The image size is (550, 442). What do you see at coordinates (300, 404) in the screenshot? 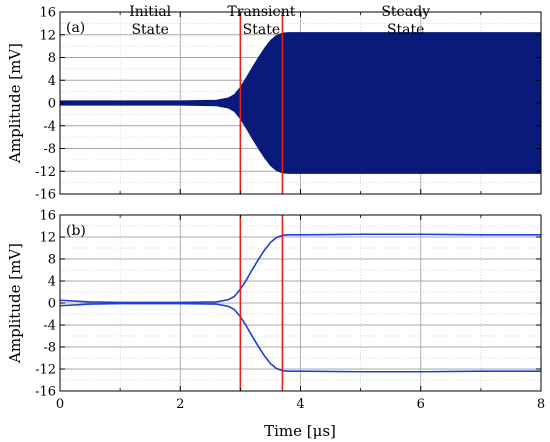
I see `panel-b-x-tick-label: 4` at bounding box center [300, 404].